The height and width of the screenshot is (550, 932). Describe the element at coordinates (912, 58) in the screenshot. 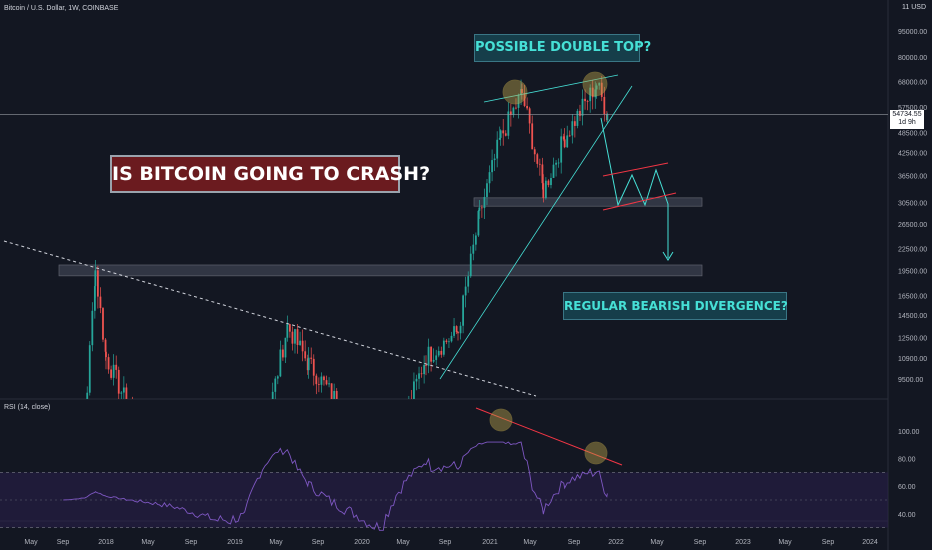

I see `price-tick-label: 80000.00` at that location.